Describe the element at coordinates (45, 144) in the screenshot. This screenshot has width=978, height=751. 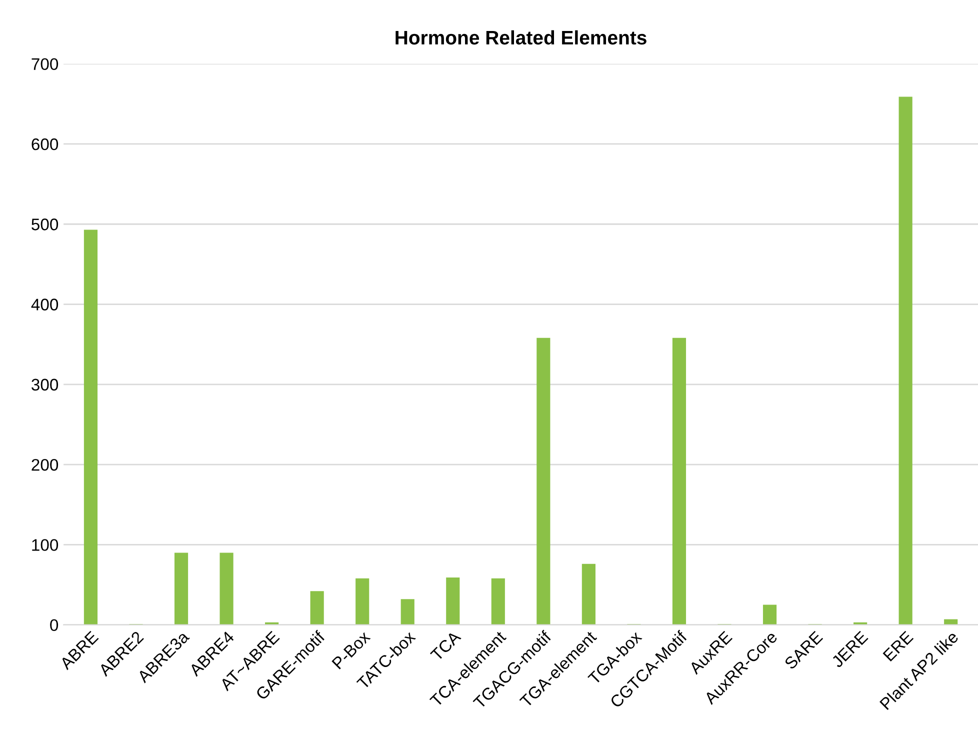
I see `y-tick-label: 600` at that location.